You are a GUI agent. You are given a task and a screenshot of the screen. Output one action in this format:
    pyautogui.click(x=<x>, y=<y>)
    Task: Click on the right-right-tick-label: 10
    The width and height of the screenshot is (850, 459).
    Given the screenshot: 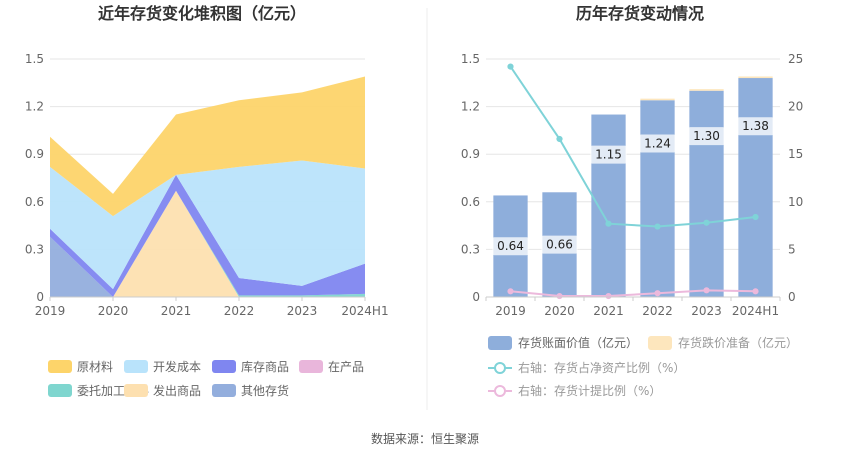 What is the action you would take?
    pyautogui.click(x=795, y=202)
    